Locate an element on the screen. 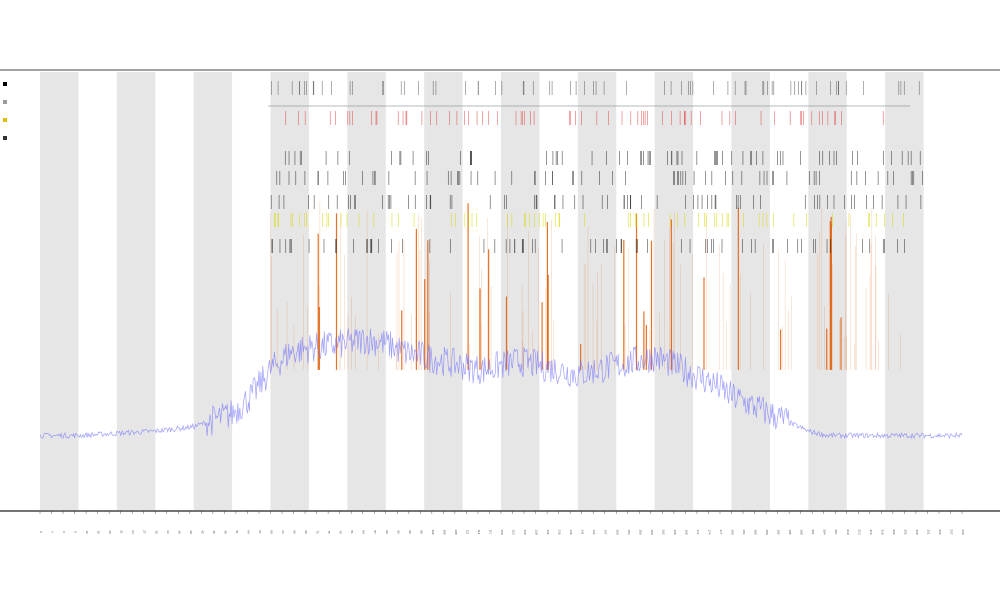 Image resolution: width=1000 pixels, height=600 pixels. x-tick-label-21: 63 is located at coordinates (283, 532).